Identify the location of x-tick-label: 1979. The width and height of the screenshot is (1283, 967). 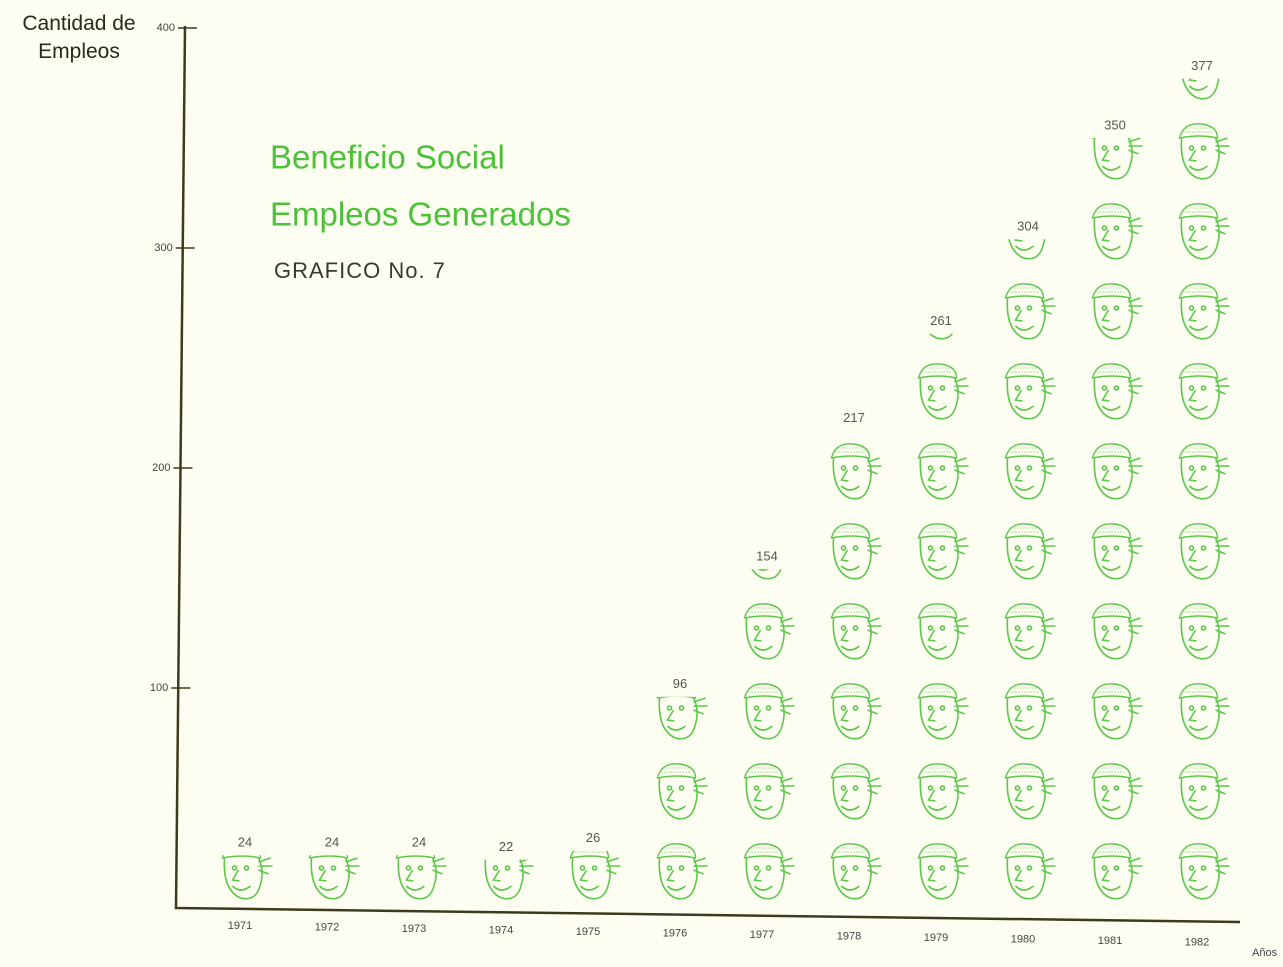
(936, 938).